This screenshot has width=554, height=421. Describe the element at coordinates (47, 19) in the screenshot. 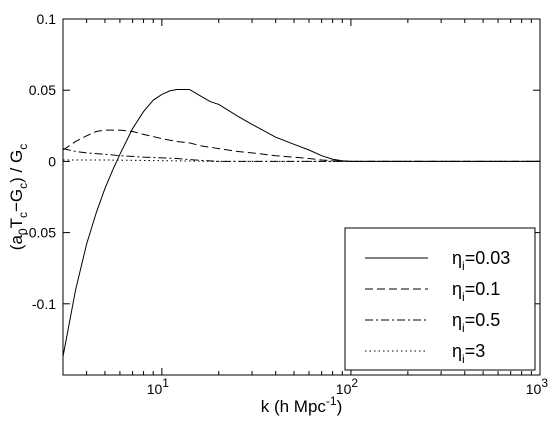

I see `y-tick-label: 0.1` at that location.